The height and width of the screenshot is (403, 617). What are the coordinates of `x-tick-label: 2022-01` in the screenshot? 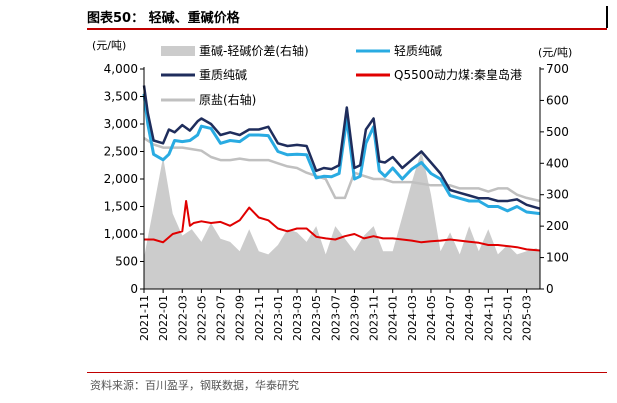 It's located at (163, 318).